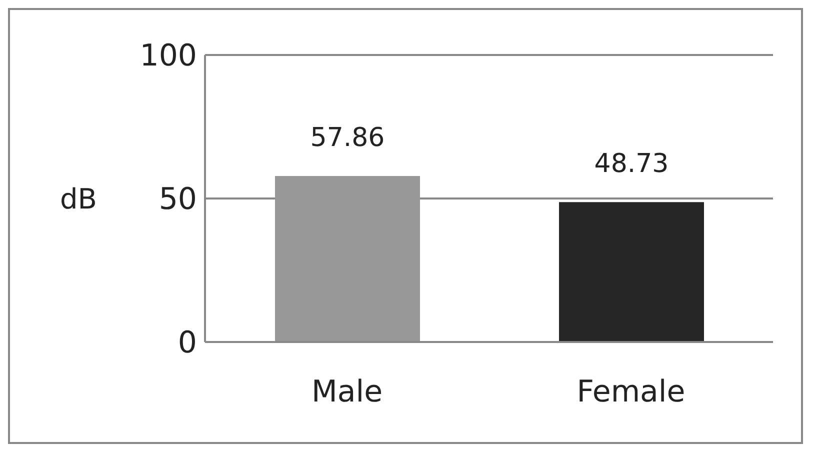  Describe the element at coordinates (168, 56) in the screenshot. I see `y-tick-label: 100` at that location.